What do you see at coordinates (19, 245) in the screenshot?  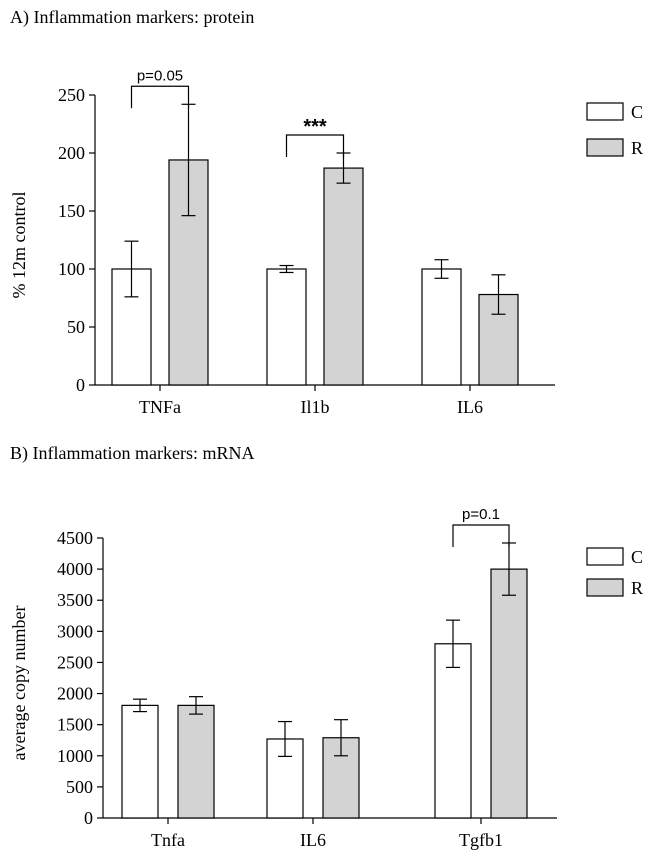 I see `y-axis-title: % 12m control` at bounding box center [19, 245].